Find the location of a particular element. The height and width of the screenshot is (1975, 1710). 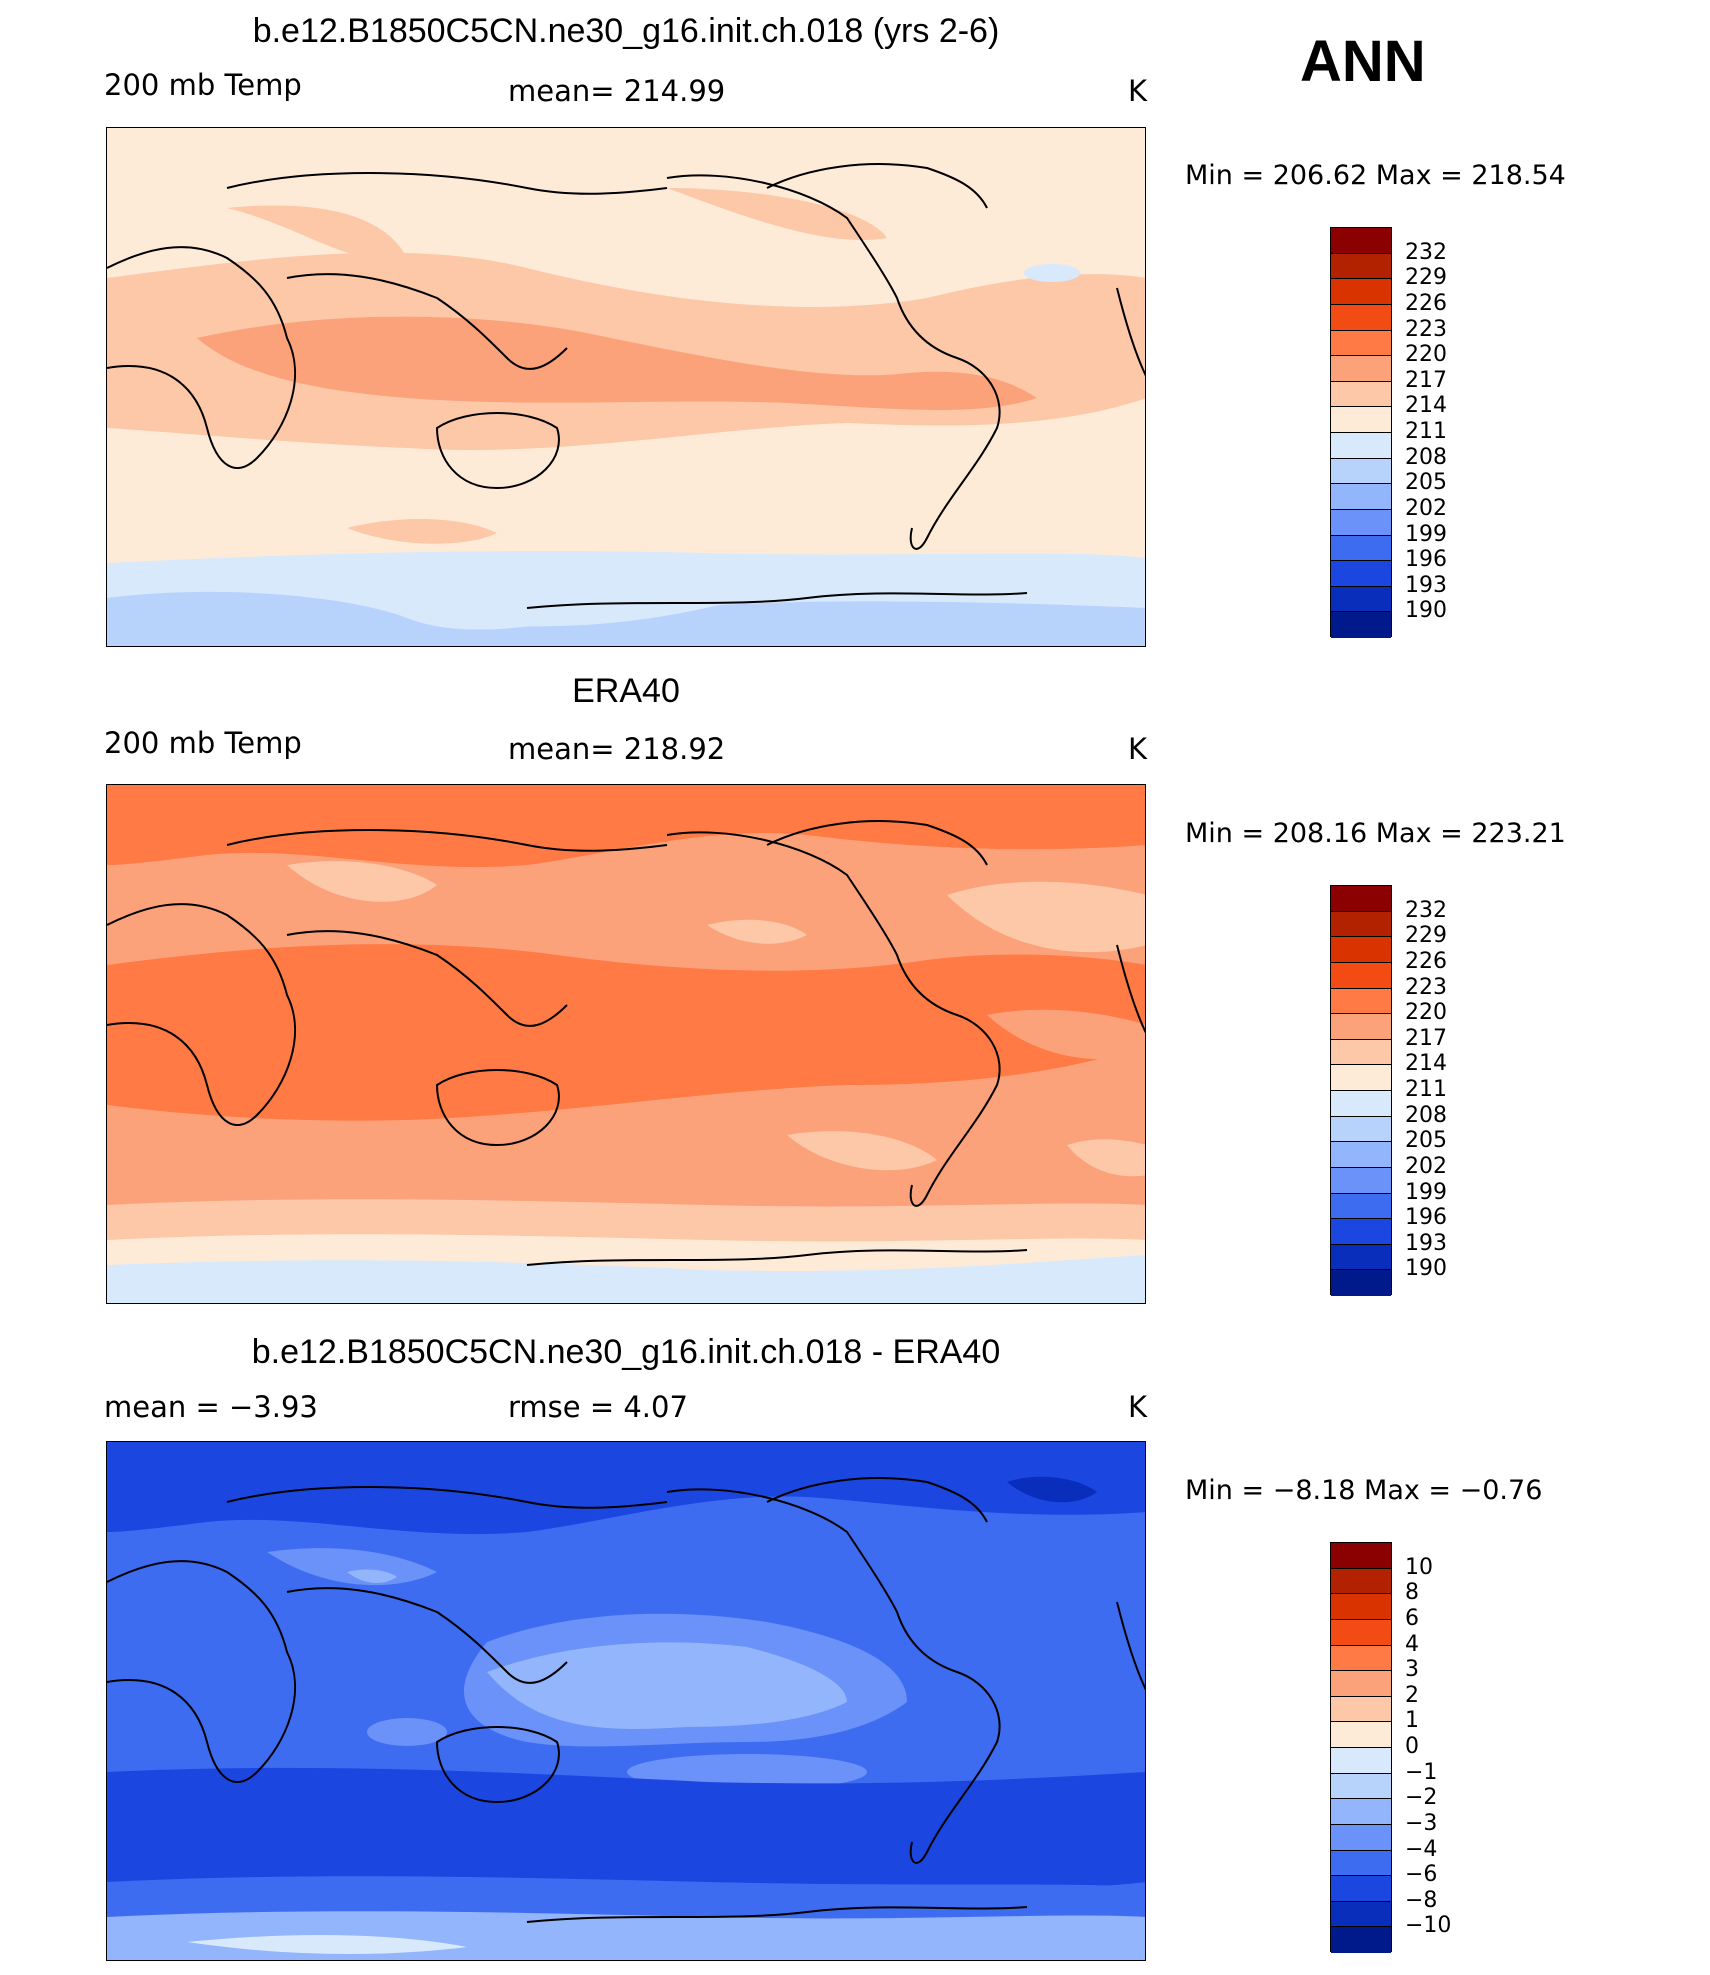

colorbar-tick-label: 1 is located at coordinates (1412, 1721).